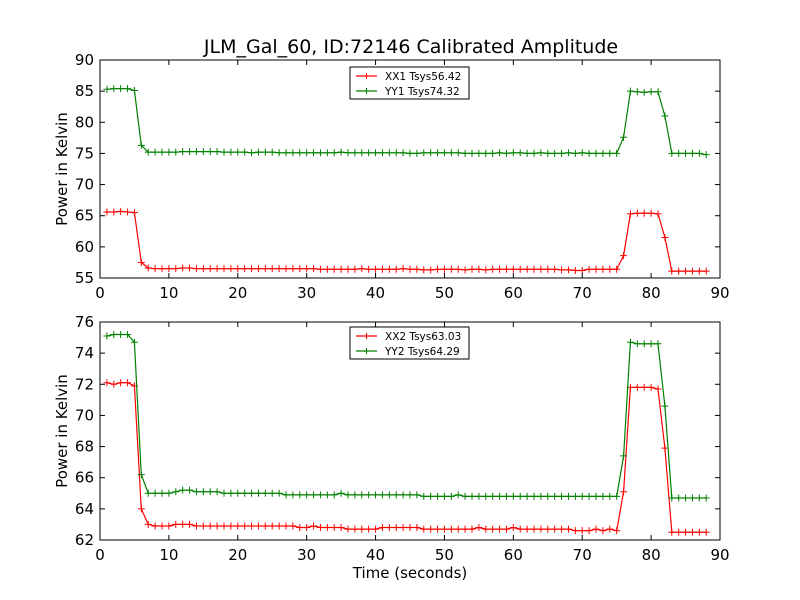 The image size is (800, 600). I want to click on y-tick-label: 80, so click(84, 122).